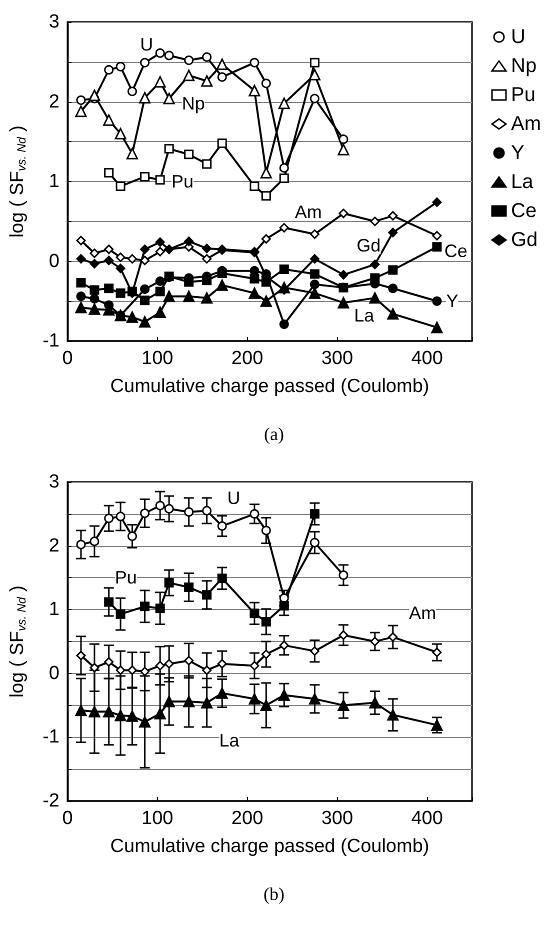 The width and height of the screenshot is (548, 933). Describe the element at coordinates (337, 818) in the screenshot. I see `x-tick-label: 300` at that location.